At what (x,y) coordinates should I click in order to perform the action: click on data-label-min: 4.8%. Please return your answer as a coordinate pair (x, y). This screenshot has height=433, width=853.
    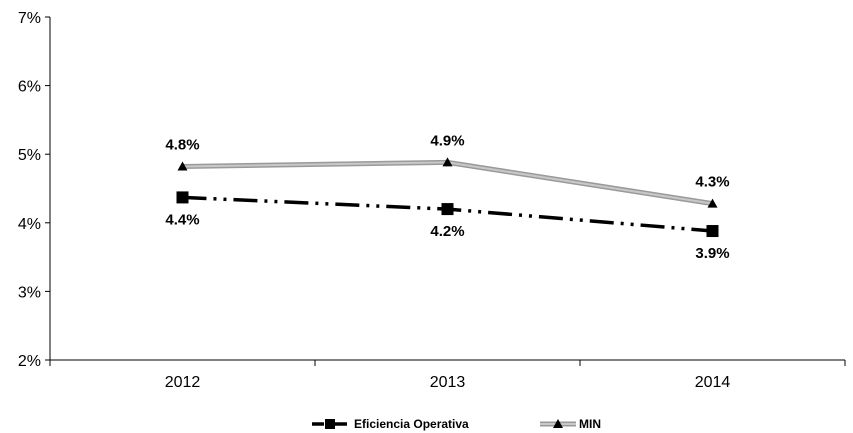
    Looking at the image, I should click on (182, 145).